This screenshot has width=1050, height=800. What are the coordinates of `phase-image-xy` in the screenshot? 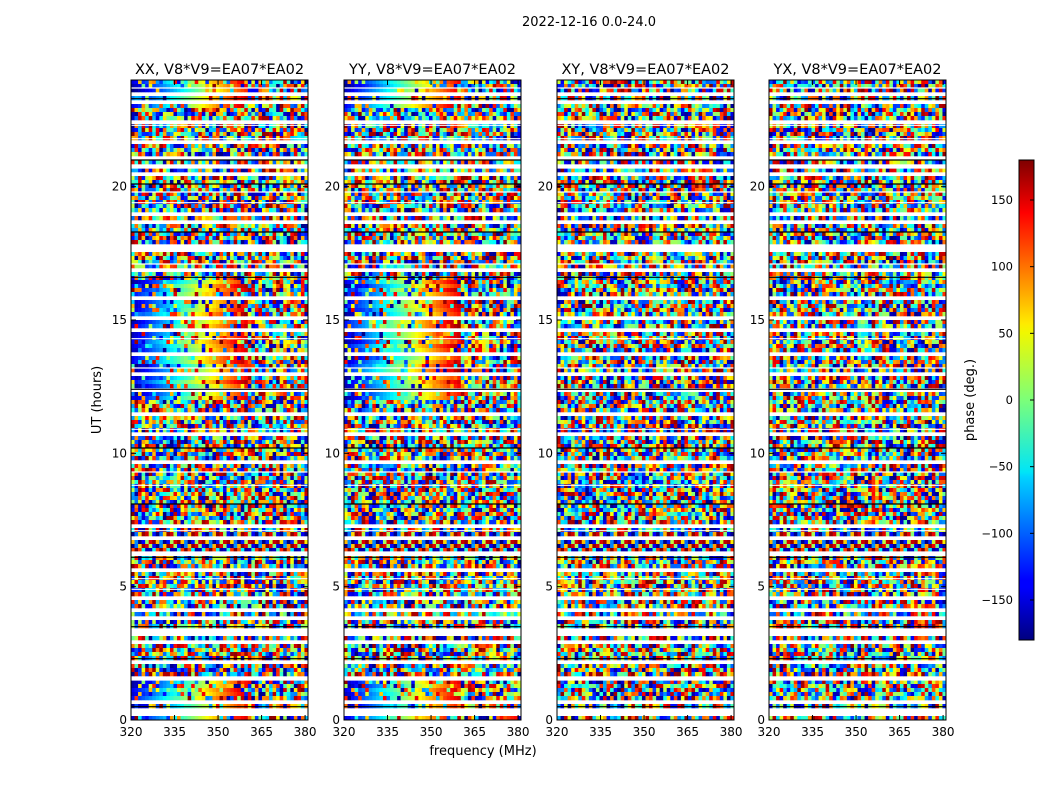 It's located at (645, 400).